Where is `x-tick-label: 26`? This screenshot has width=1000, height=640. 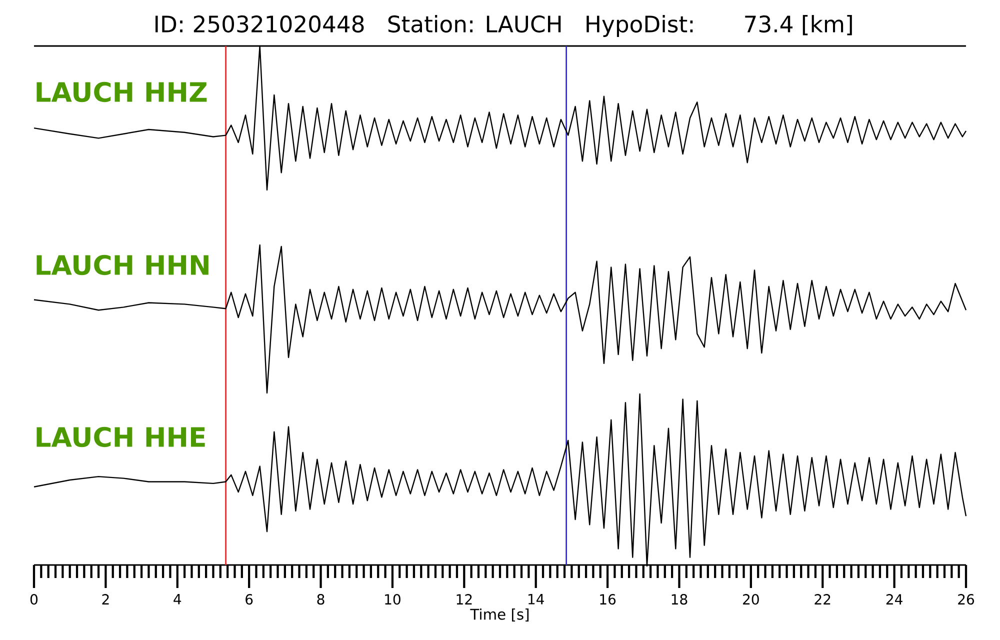 x-tick-label: 26 is located at coordinates (966, 599).